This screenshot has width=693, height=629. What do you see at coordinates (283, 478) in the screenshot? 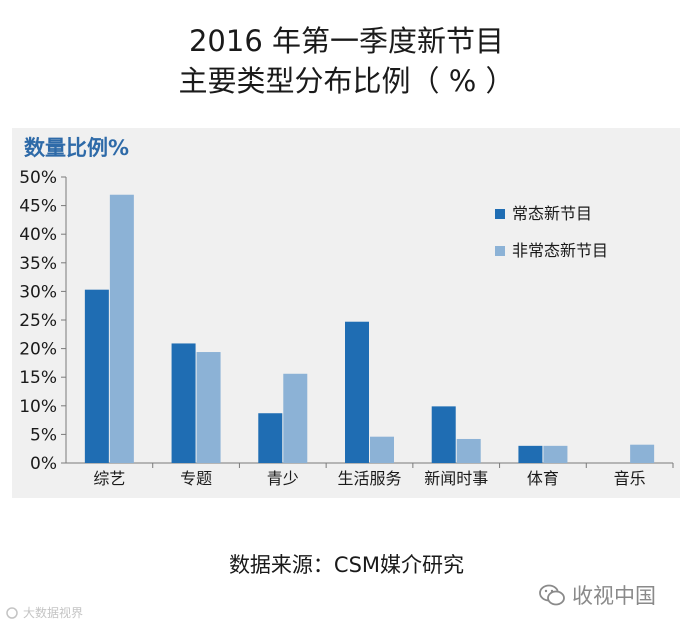
I see `x-tick-label: 青少` at bounding box center [283, 478].